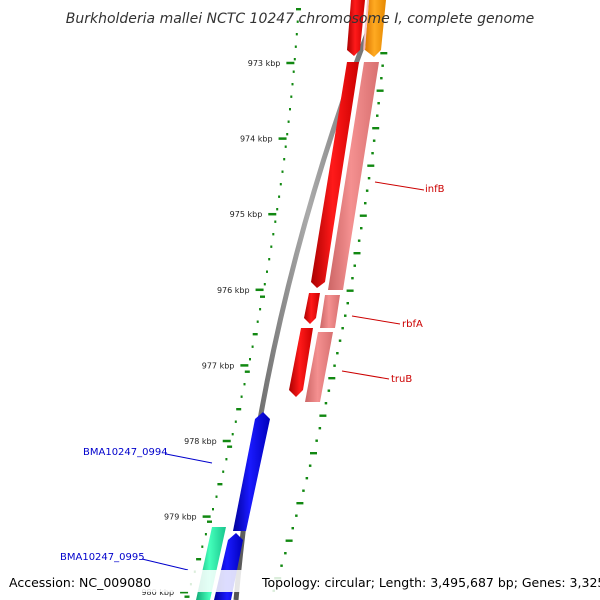 This screenshot has width=600, height=600. I want to click on gene-rbfA-pink, so click(330, 311).